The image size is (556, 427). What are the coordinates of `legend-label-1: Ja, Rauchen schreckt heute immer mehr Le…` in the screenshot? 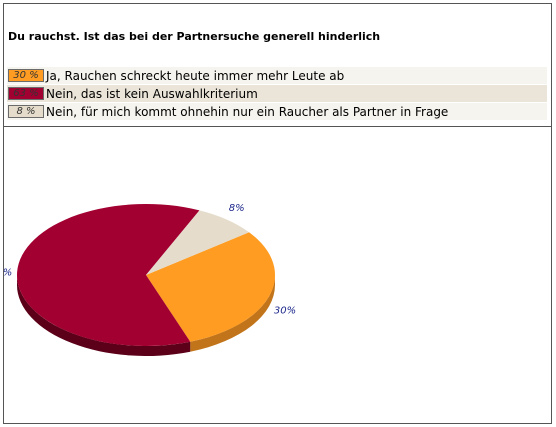 It's located at (195, 75).